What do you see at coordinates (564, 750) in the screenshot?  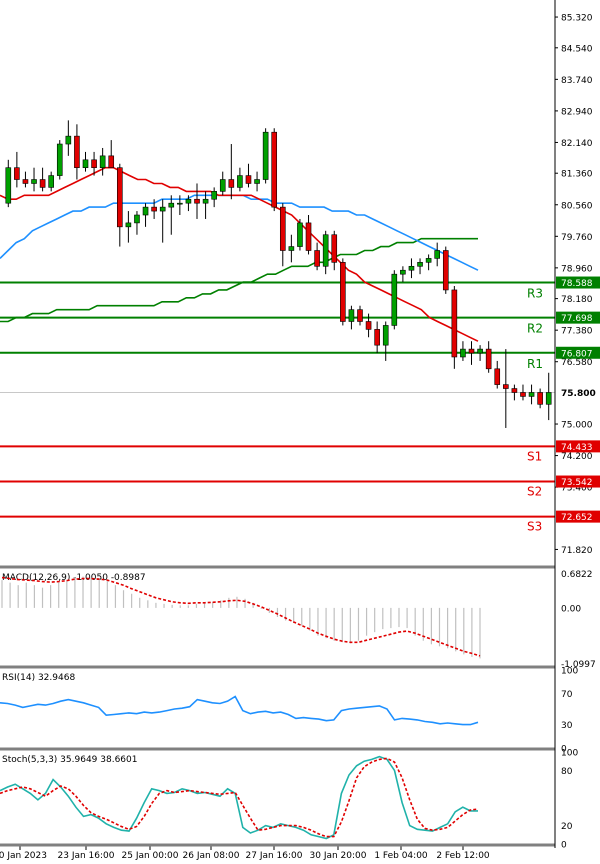 I see `rsi-tick-label: 0` at bounding box center [564, 750].